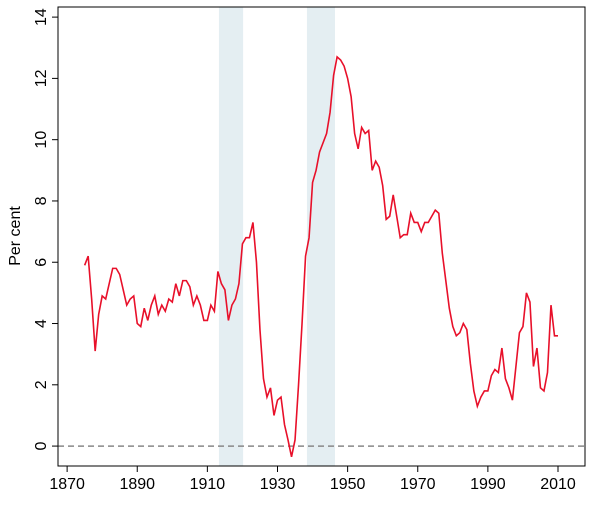  I want to click on y-tick-label: 6, so click(41, 262).